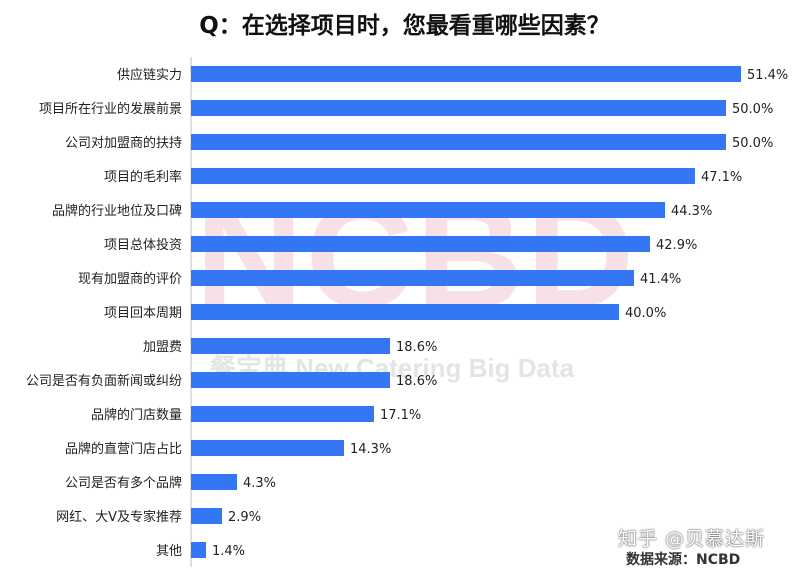 The image size is (809, 573). What do you see at coordinates (692, 539) in the screenshot?
I see `credit-text: 知乎 @贝慕达斯` at bounding box center [692, 539].